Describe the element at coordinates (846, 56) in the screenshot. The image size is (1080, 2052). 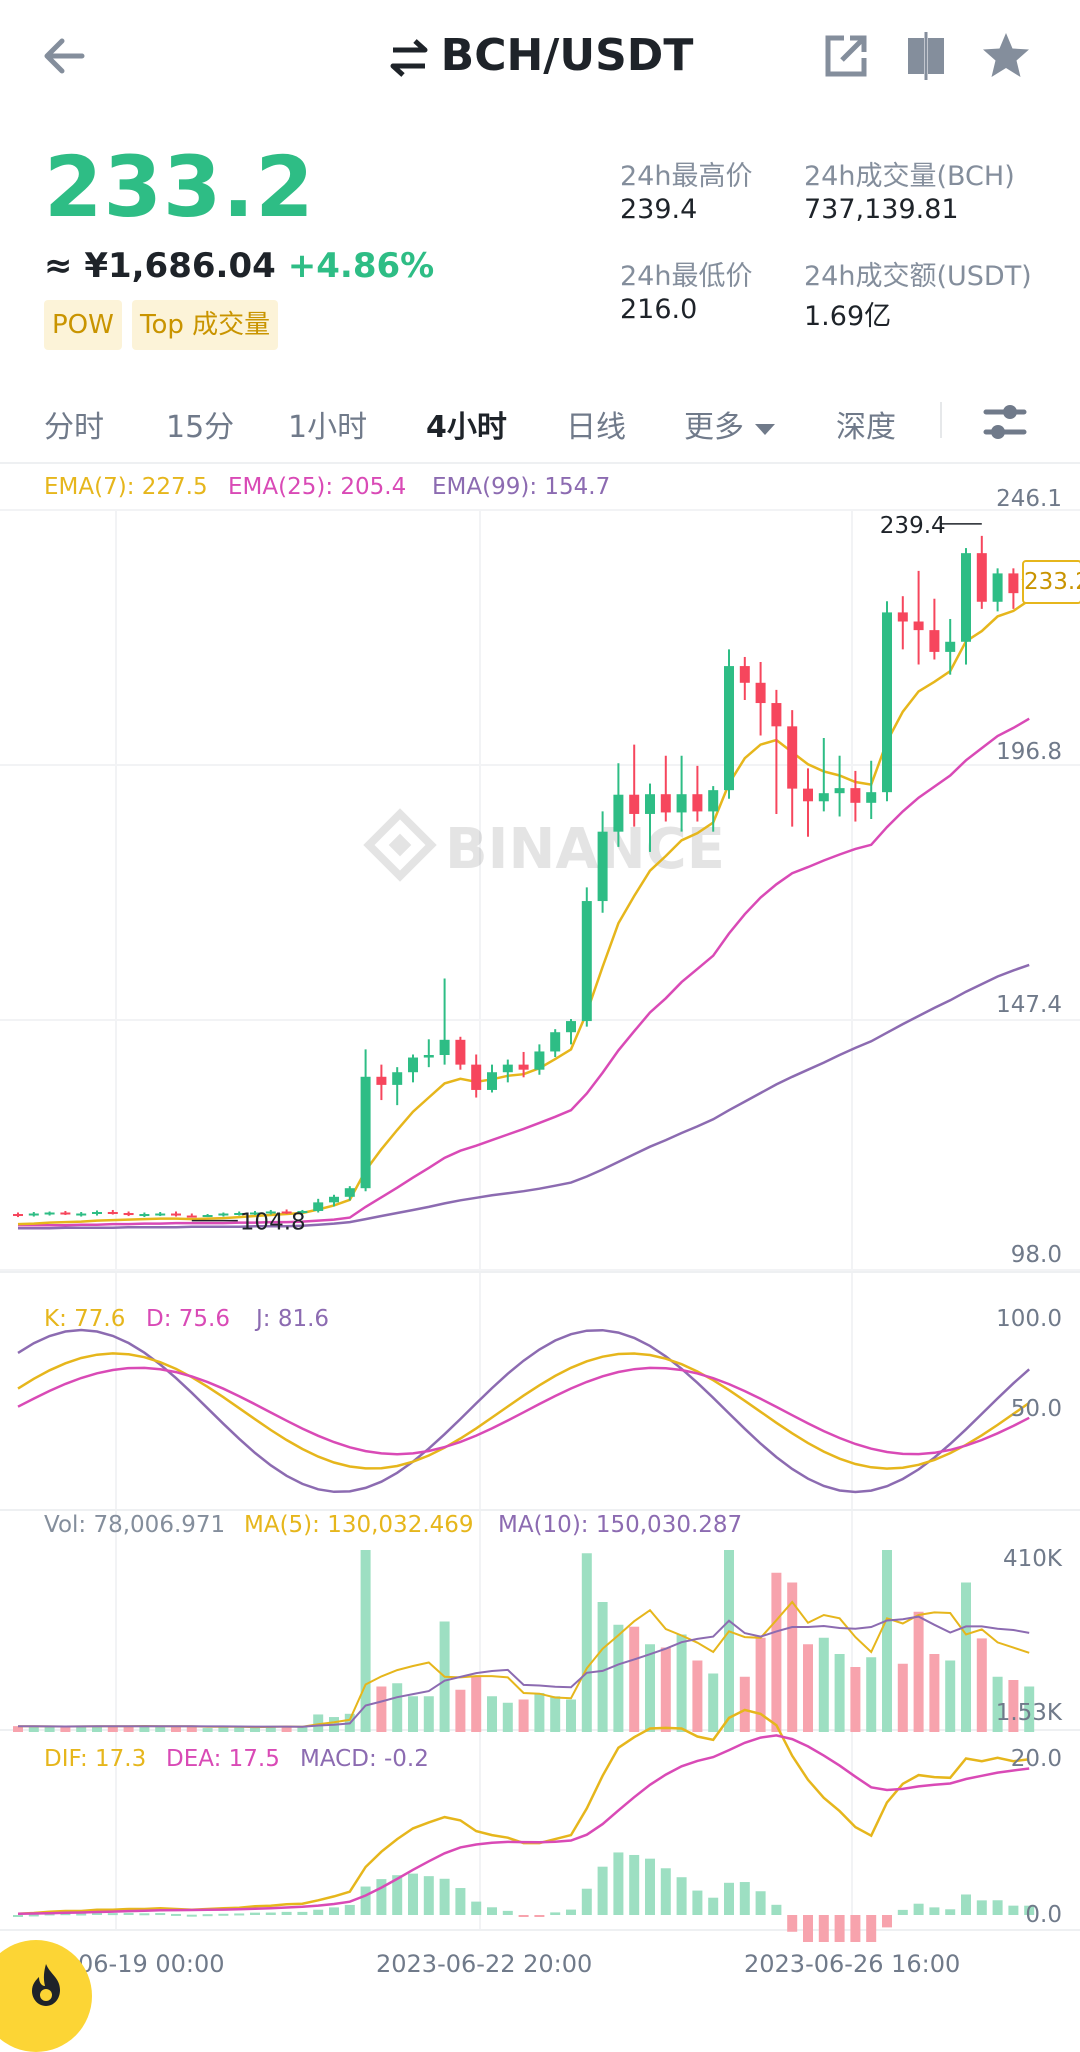
I see `share-icon` at that location.